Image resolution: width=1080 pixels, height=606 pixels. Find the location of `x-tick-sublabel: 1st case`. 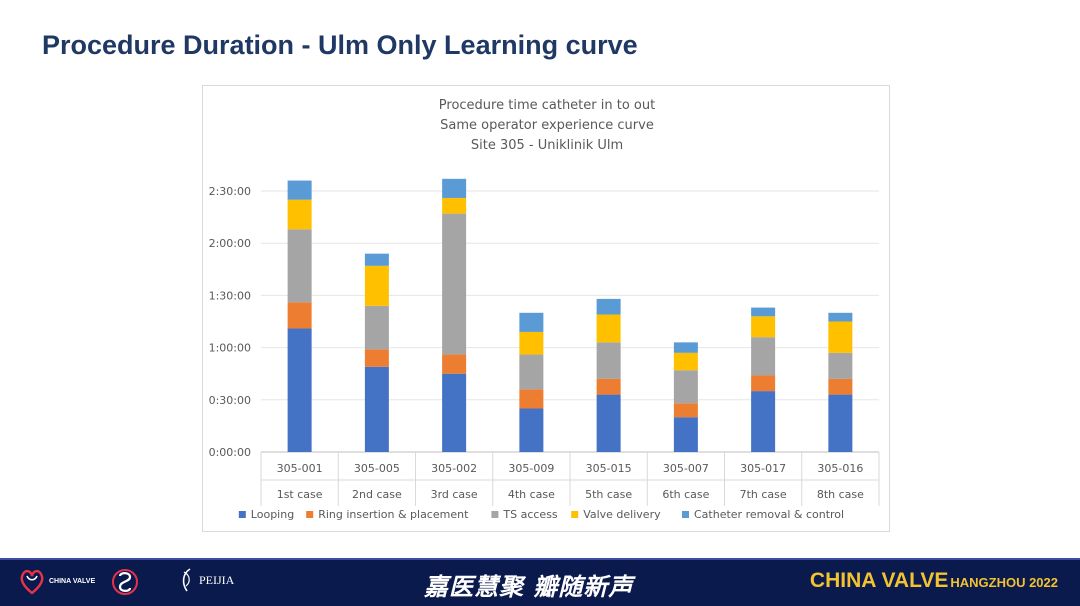

x-tick-sublabel: 1st case is located at coordinates (300, 494).